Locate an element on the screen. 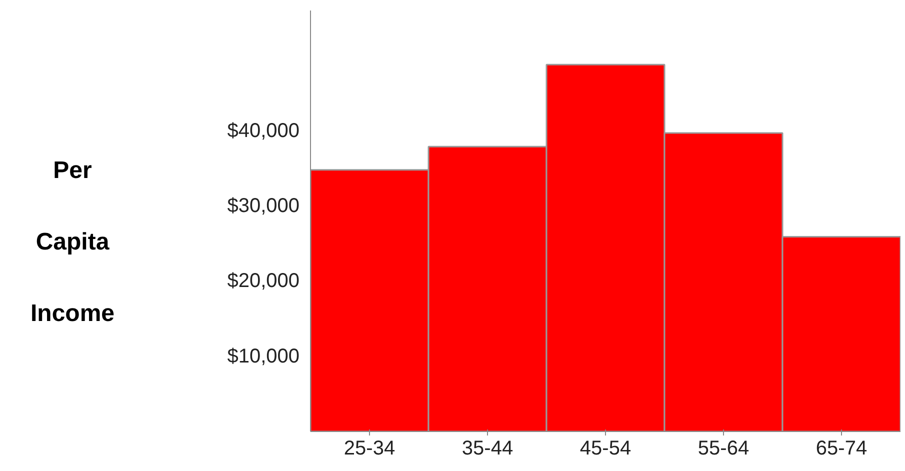 The height and width of the screenshot is (471, 905). y-tick-label: $10,000 is located at coordinates (263, 356).